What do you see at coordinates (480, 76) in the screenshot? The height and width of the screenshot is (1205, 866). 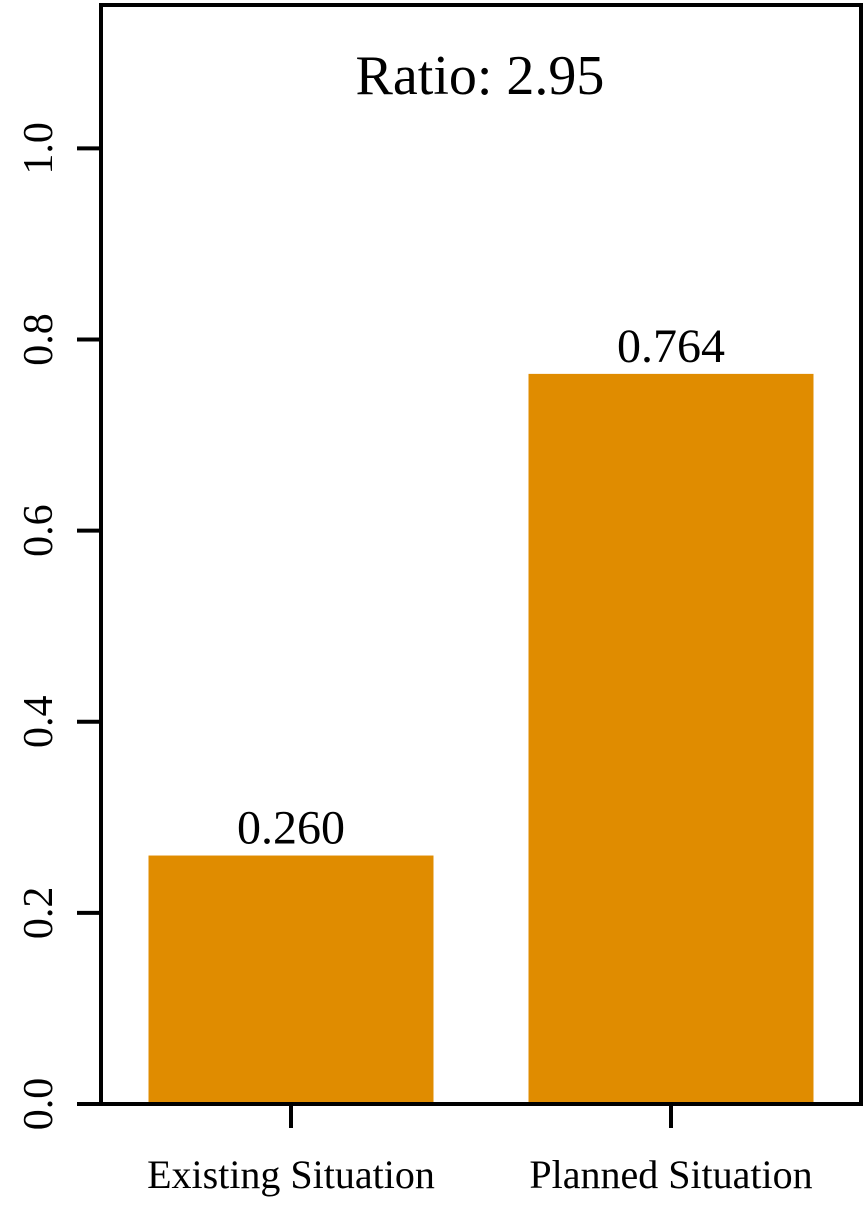 I see `ratio-annotation: Ratio: 2.95` at bounding box center [480, 76].